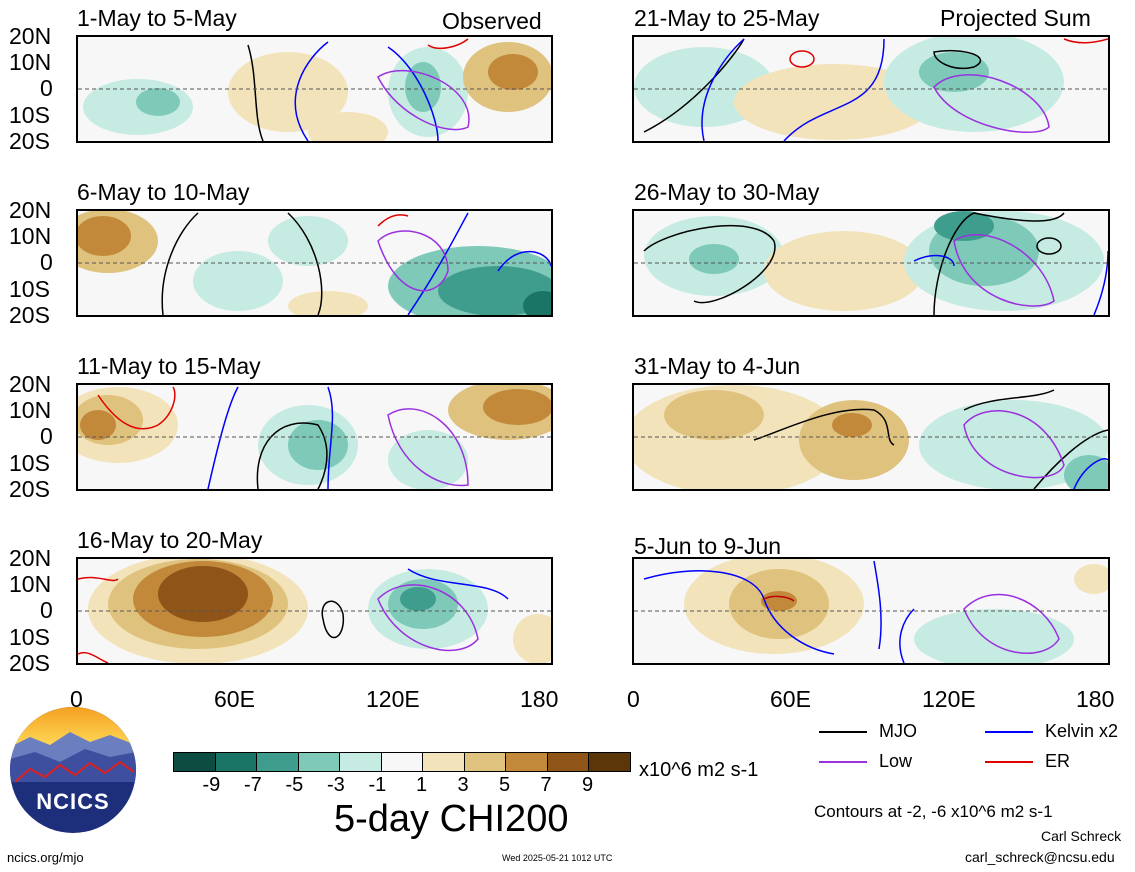 The image size is (1135, 872). What do you see at coordinates (45, 857) in the screenshot?
I see `site-link: ncics.org/mjo` at bounding box center [45, 857].